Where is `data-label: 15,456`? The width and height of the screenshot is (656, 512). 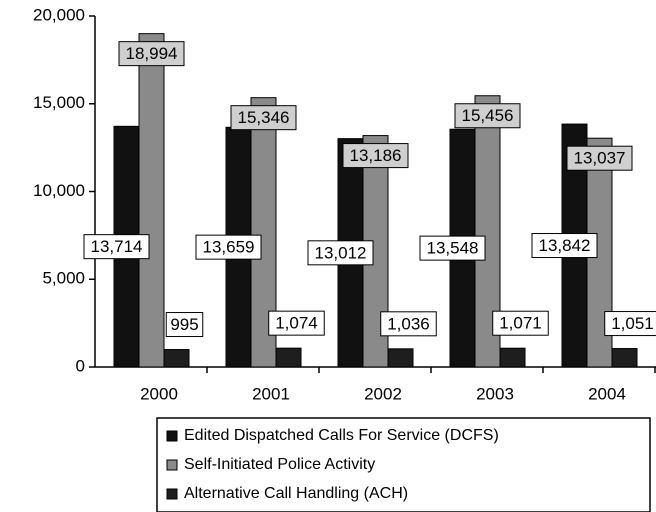 data-label: 15,456 is located at coordinates (488, 115).